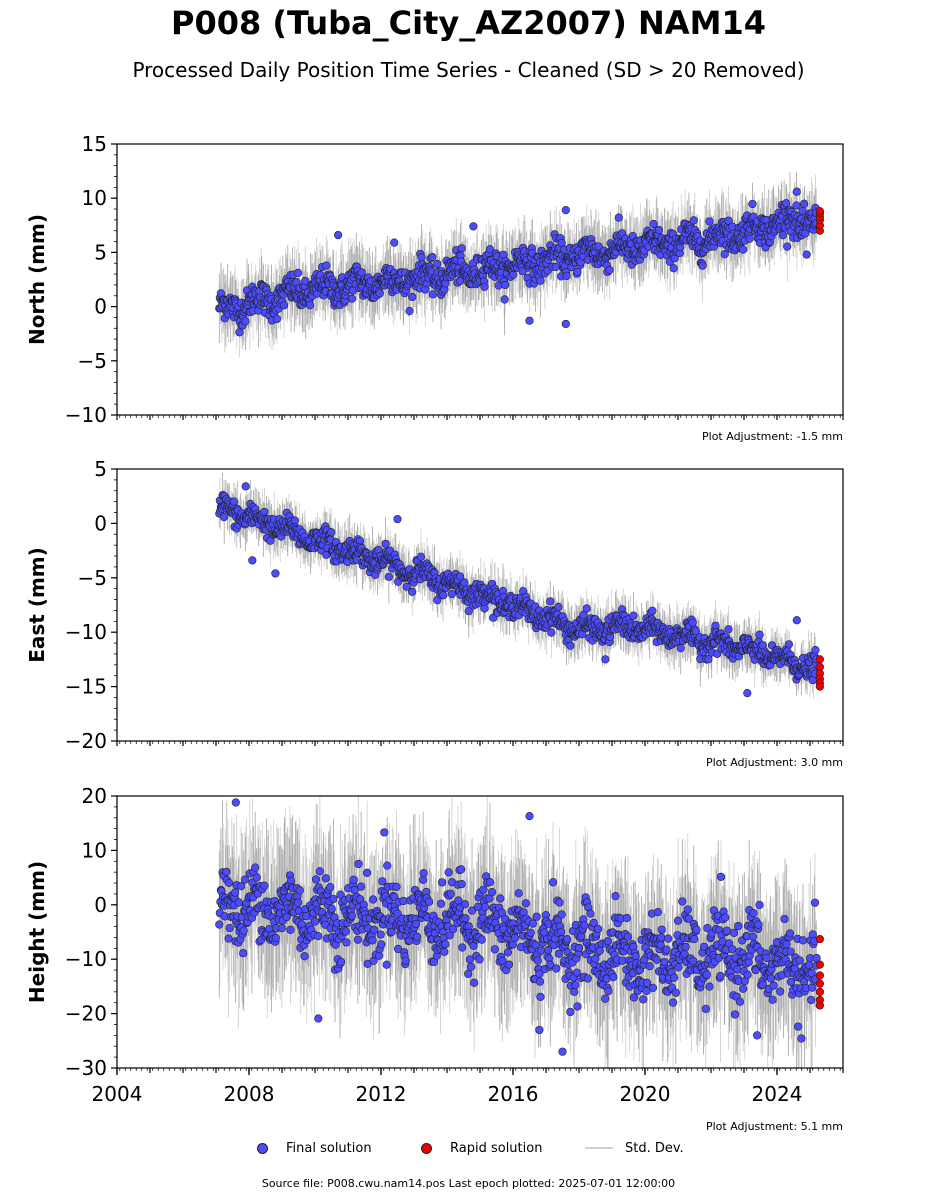  Describe the element at coordinates (37, 605) in the screenshot. I see `y-axis-label: East (mm)` at that location.